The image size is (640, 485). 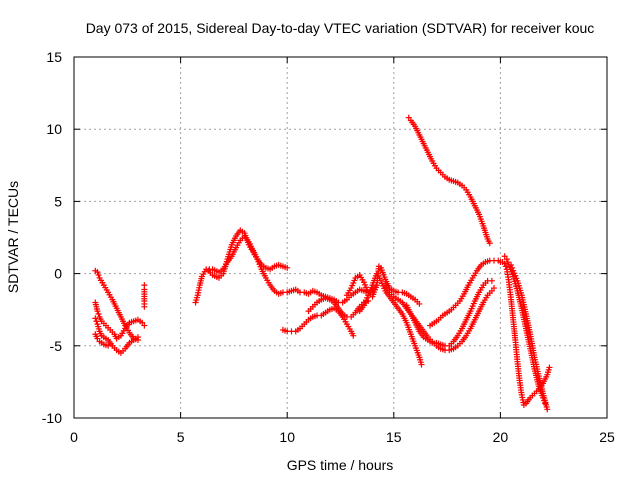 I want to click on series-arc-4d, so click(x=449, y=313).